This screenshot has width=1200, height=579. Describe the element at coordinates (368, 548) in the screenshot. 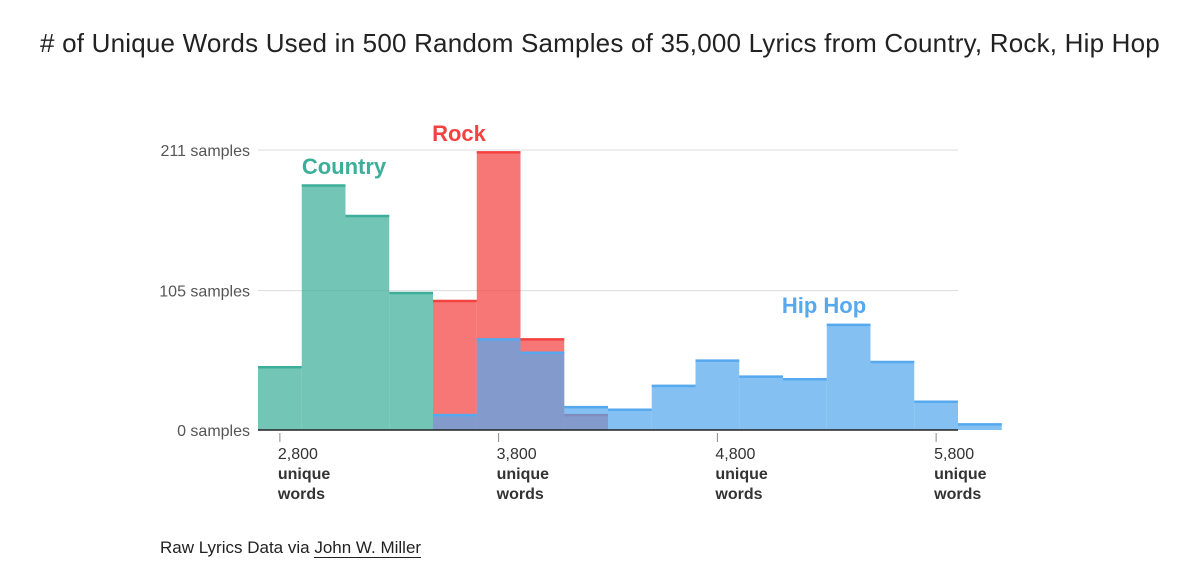

I see `credit-link: John W. Miller` at that location.